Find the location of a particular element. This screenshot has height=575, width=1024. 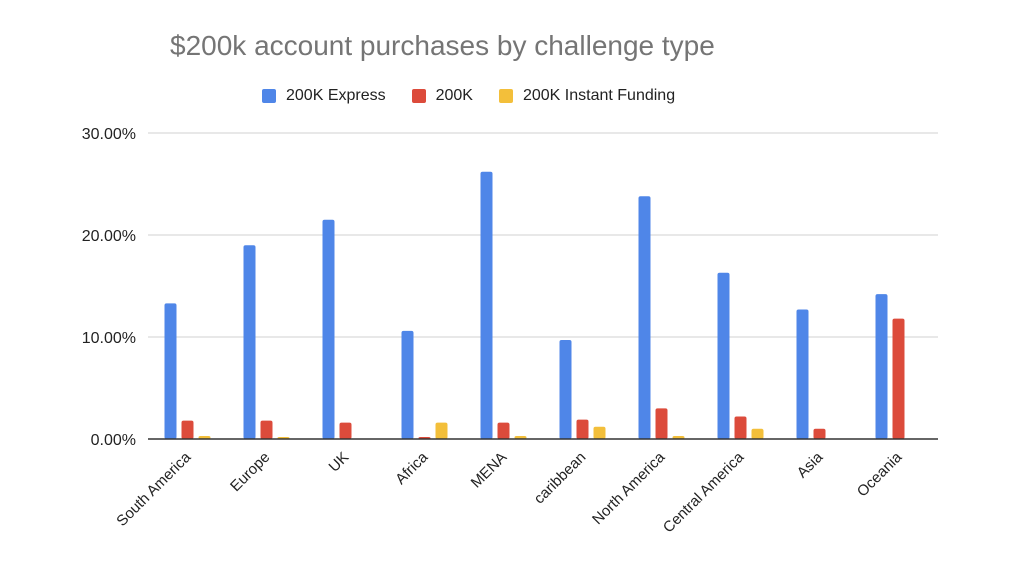

x-tick-label: Central America is located at coordinates (704, 492).